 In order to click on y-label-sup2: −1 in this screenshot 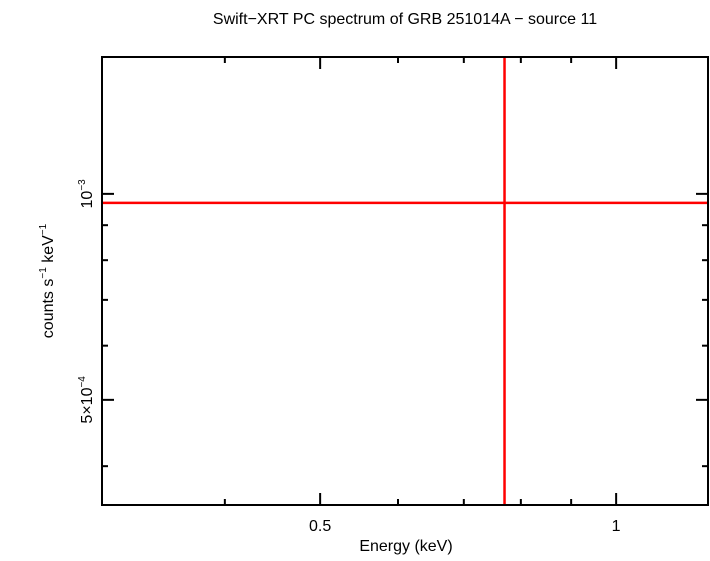, I will do `click(43, 229)`.